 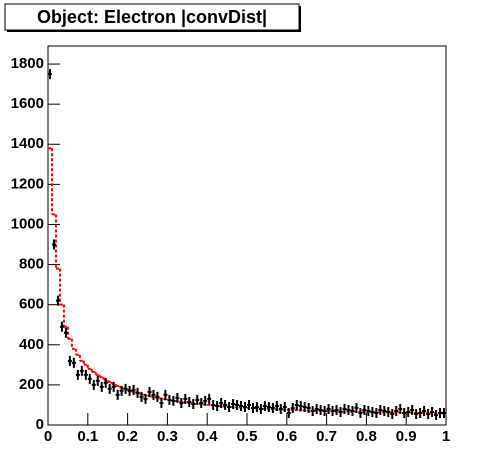 What do you see at coordinates (446, 436) in the screenshot?
I see `x-tick-label: 1` at bounding box center [446, 436].